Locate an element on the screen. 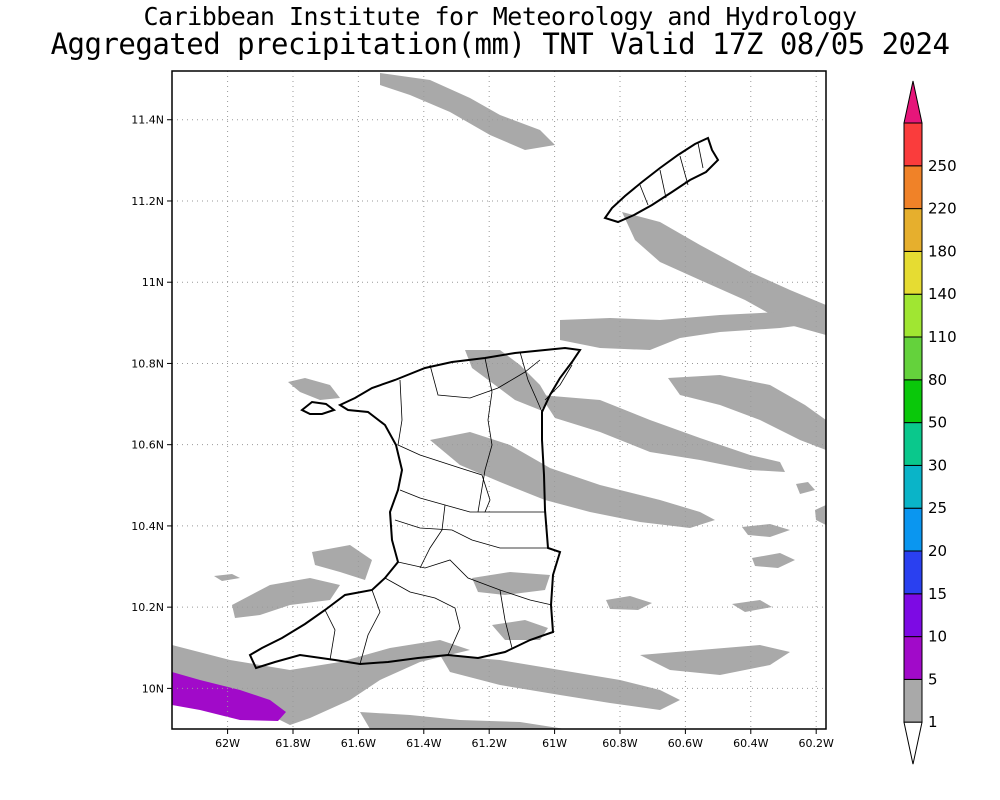  colorbar-label: 50 is located at coordinates (937, 423).